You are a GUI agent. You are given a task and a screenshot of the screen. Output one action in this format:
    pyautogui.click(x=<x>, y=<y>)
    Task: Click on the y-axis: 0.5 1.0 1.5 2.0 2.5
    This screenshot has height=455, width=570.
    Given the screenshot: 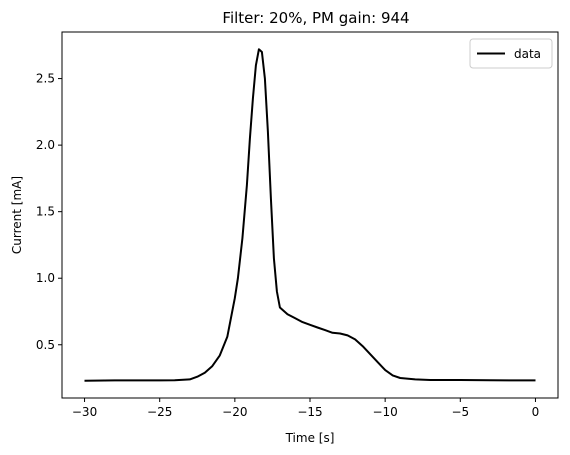 What is the action you would take?
    pyautogui.click(x=49, y=212)
    